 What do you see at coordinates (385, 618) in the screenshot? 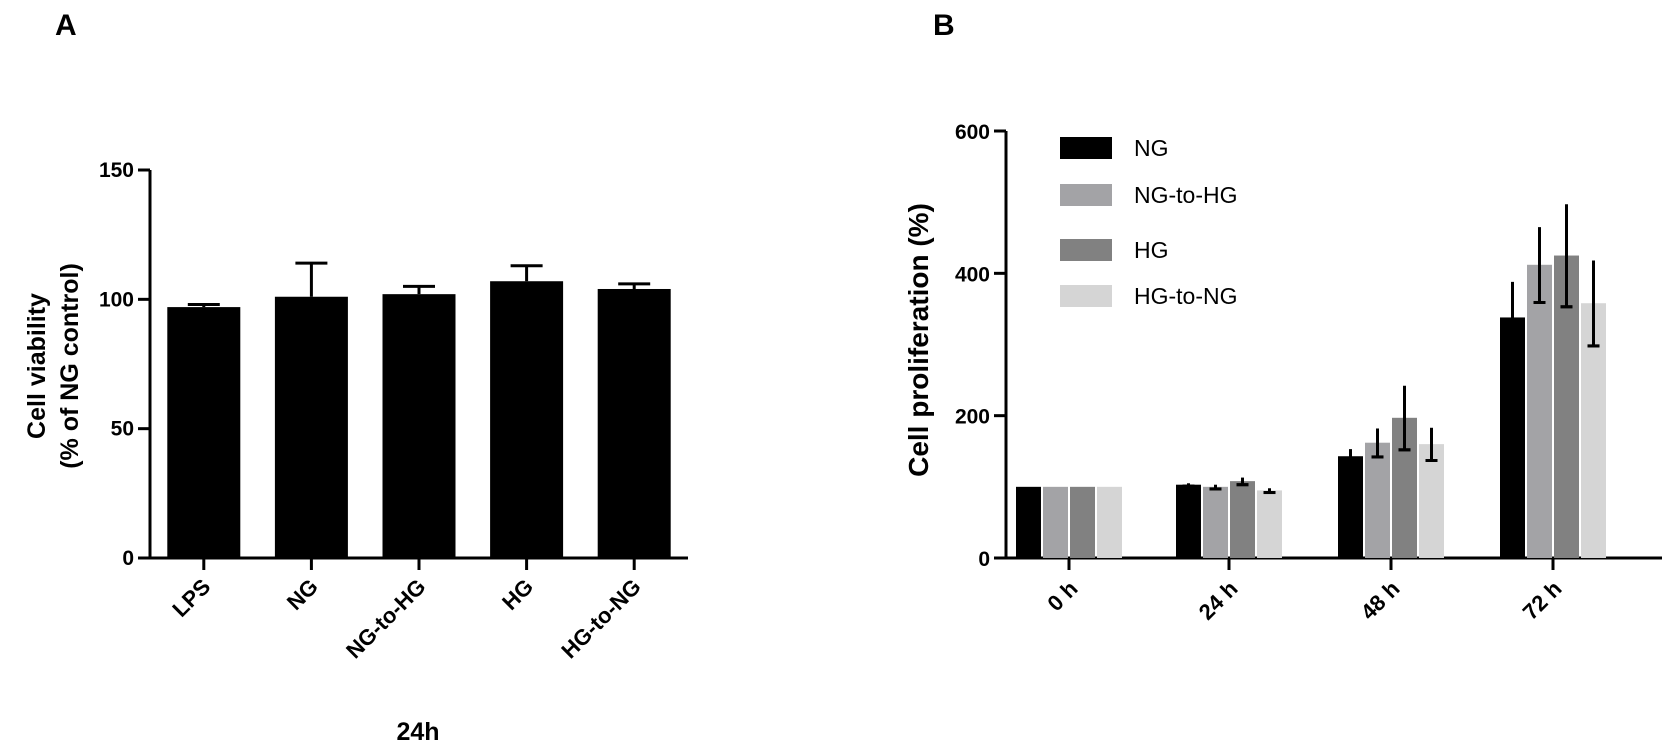
I see `panel-a-x-tick-label: NG-to-HG` at bounding box center [385, 618].